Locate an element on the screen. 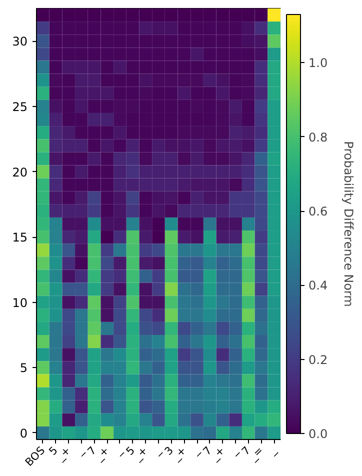 This screenshot has height=476, width=362. color-bar-label: 0.2 is located at coordinates (318, 359).